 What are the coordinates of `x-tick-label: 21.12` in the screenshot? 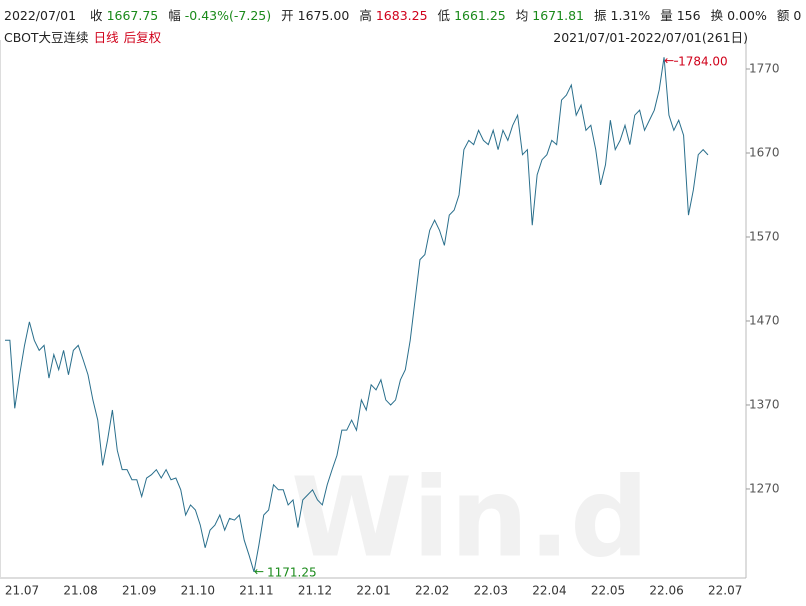 It's located at (315, 591).